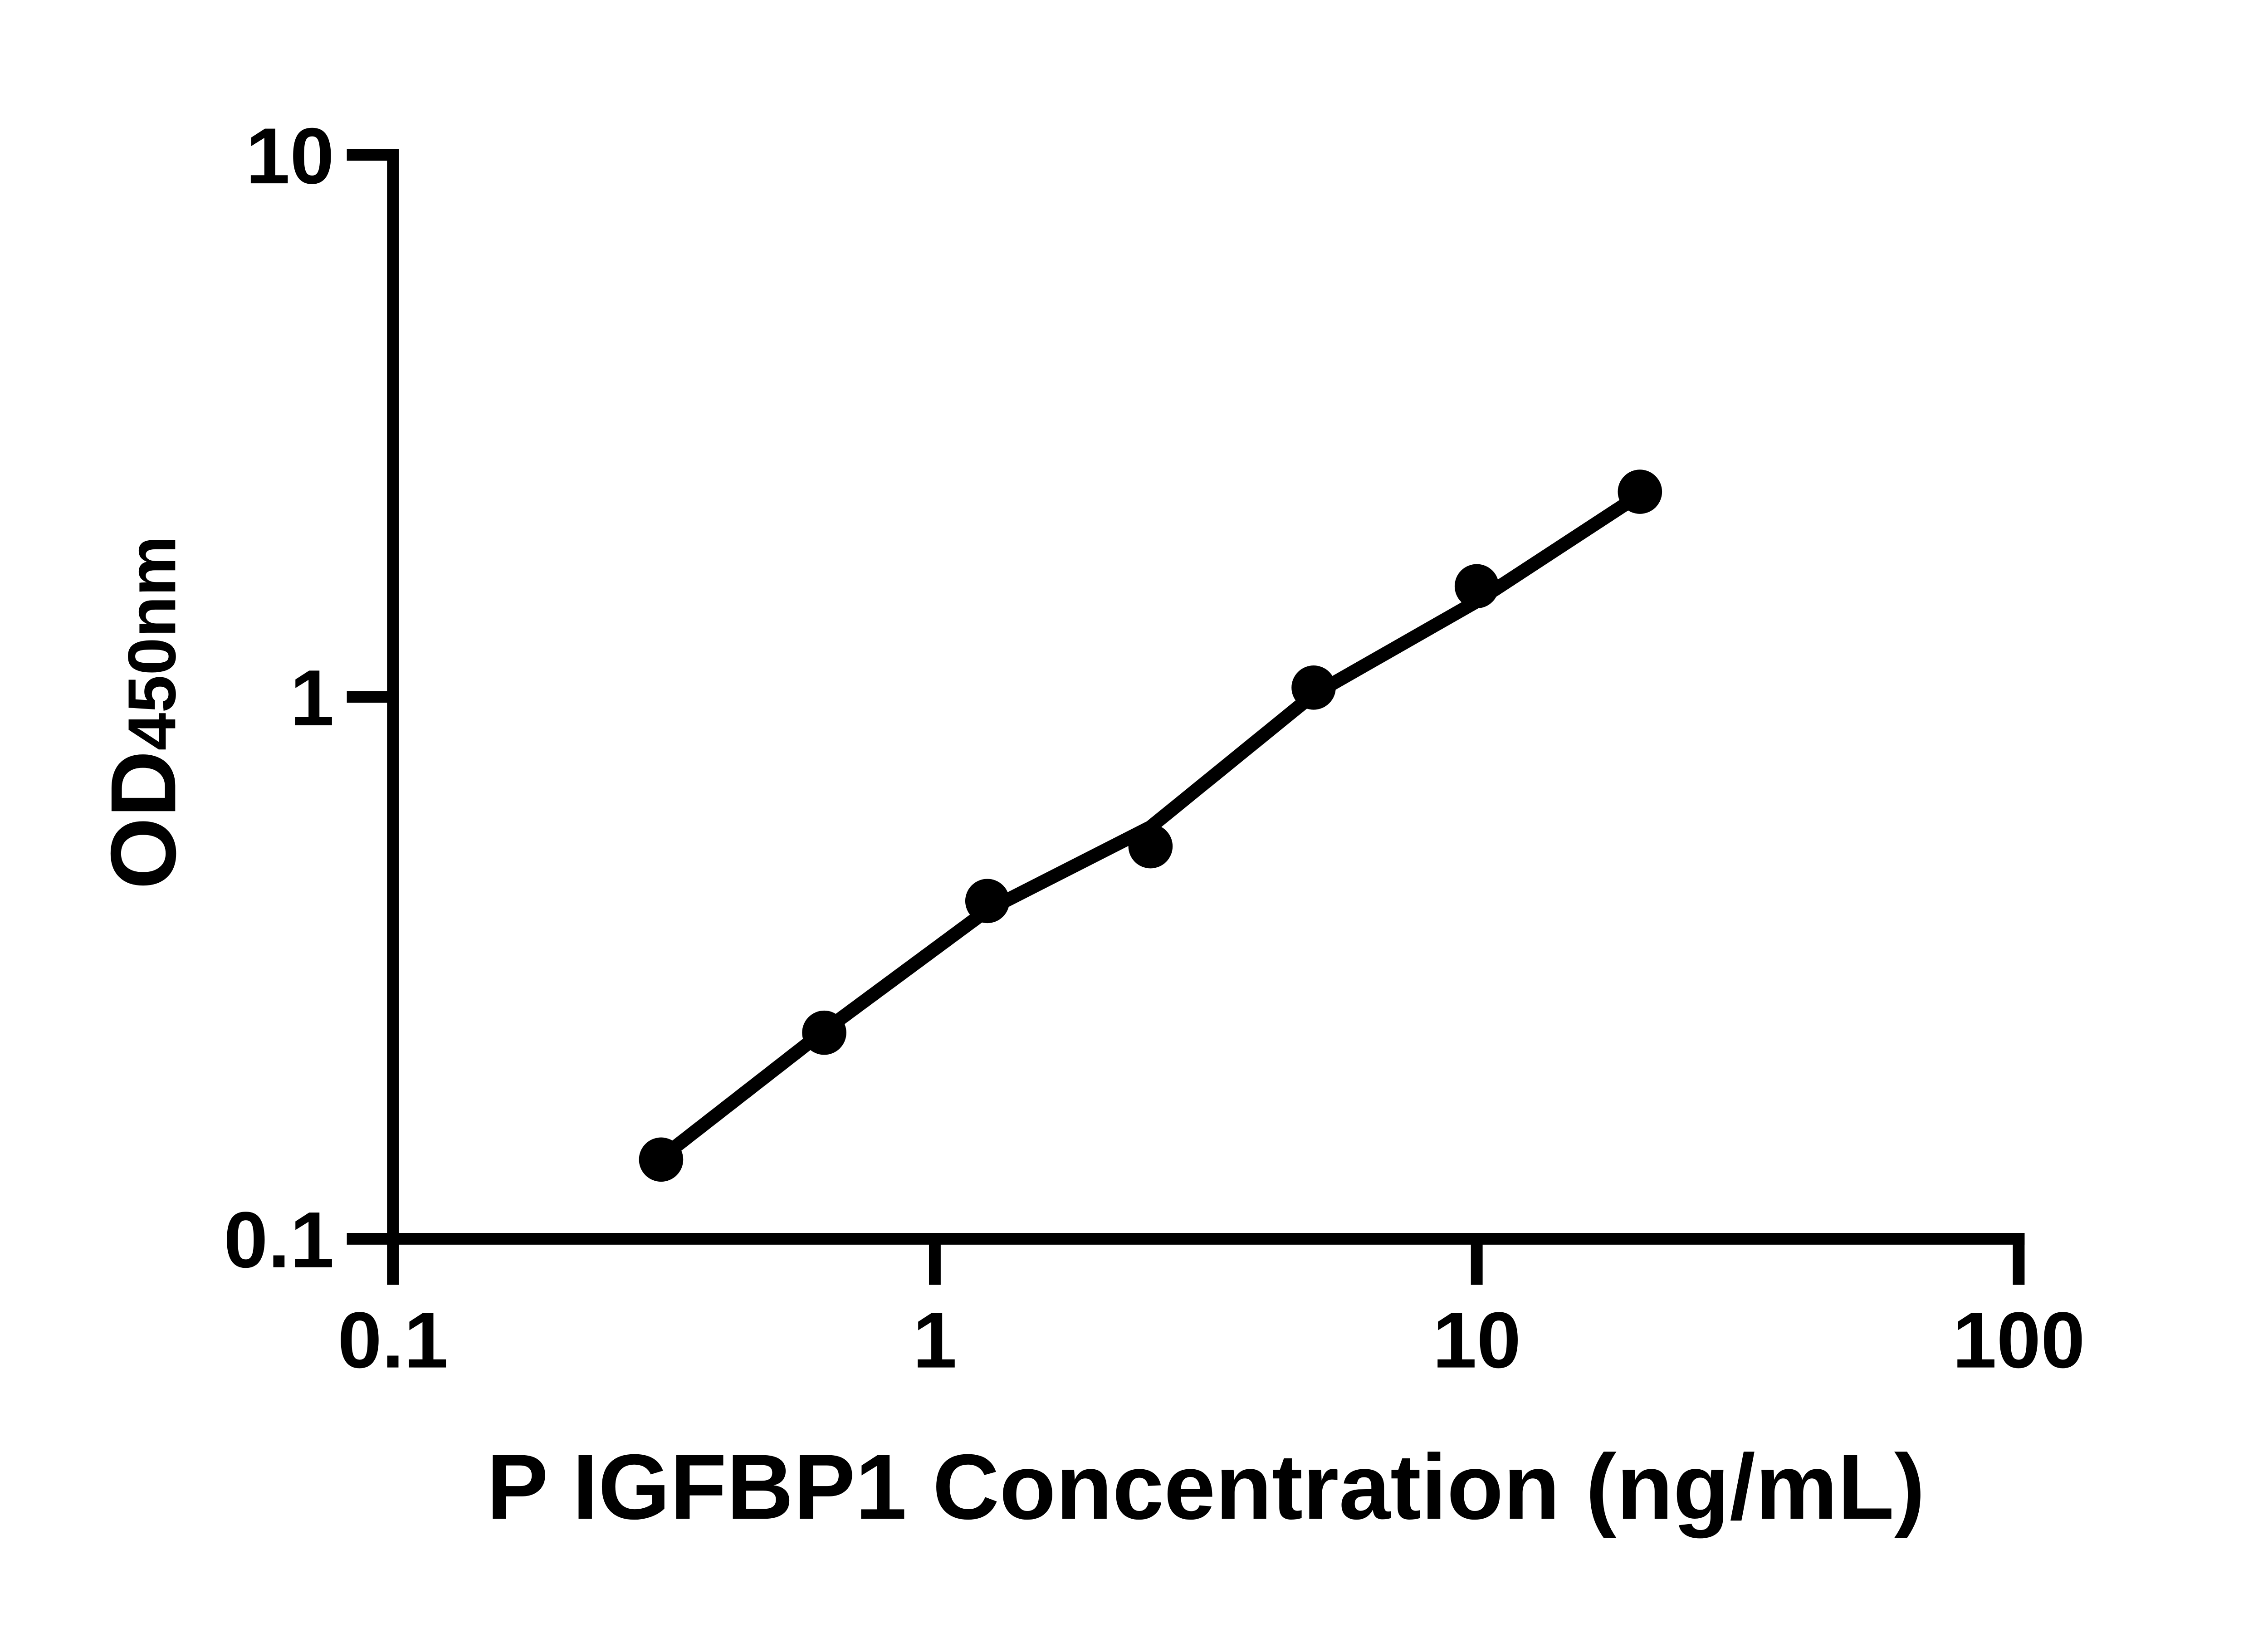  I want to click on x-axis-title: P IGFBP1 Concentration (ng/mL), so click(1206, 1487).